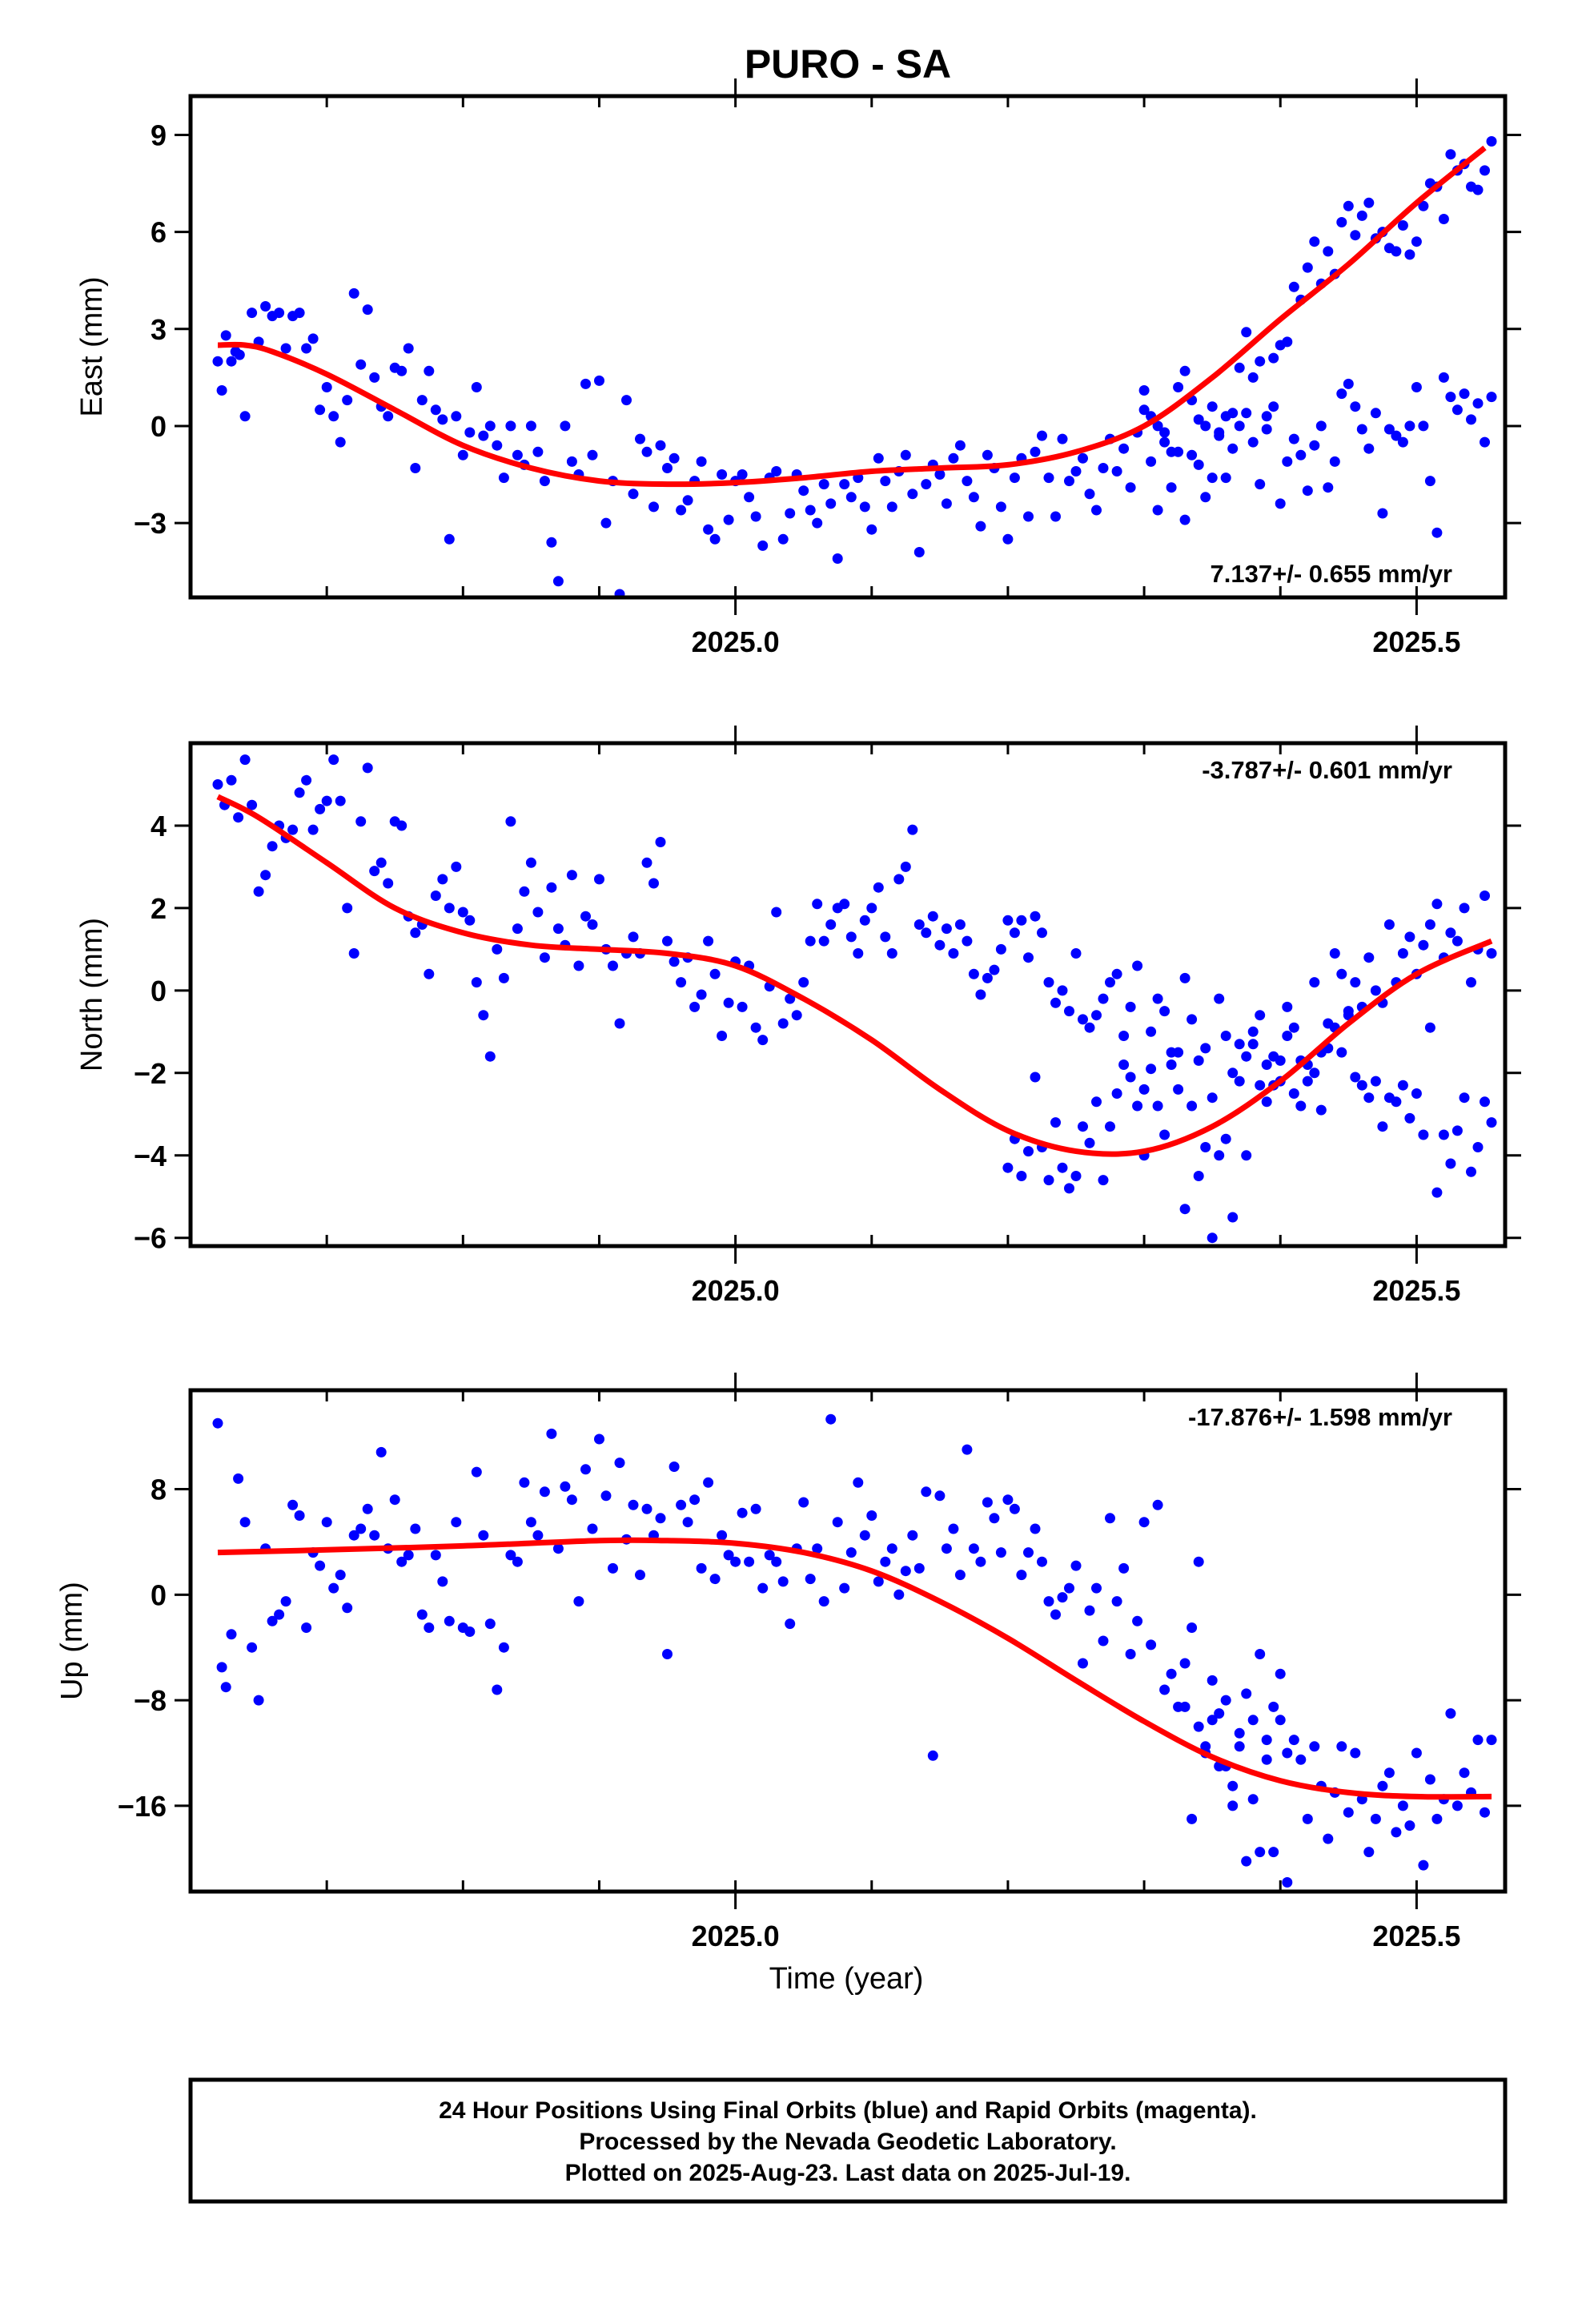 The width and height of the screenshot is (1582, 2324). What do you see at coordinates (1331, 574) in the screenshot?
I see `rate-label: 7.137+/- 0.655 mm/yr` at bounding box center [1331, 574].